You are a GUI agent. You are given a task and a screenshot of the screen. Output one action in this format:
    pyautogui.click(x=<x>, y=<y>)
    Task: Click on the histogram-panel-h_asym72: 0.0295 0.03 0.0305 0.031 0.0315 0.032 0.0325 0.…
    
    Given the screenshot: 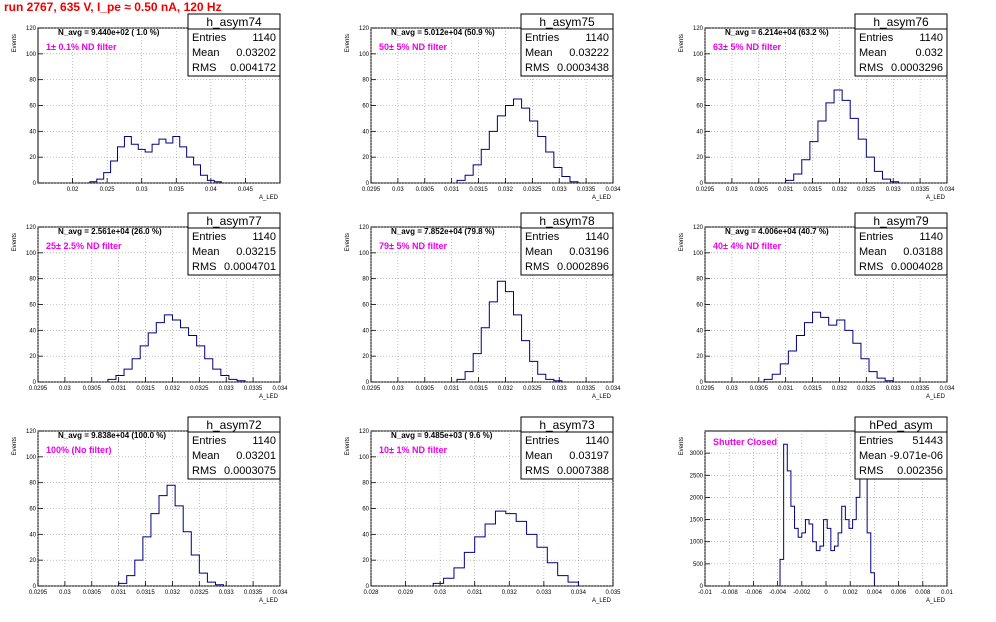 What is the action you would take?
    pyautogui.click(x=150, y=510)
    